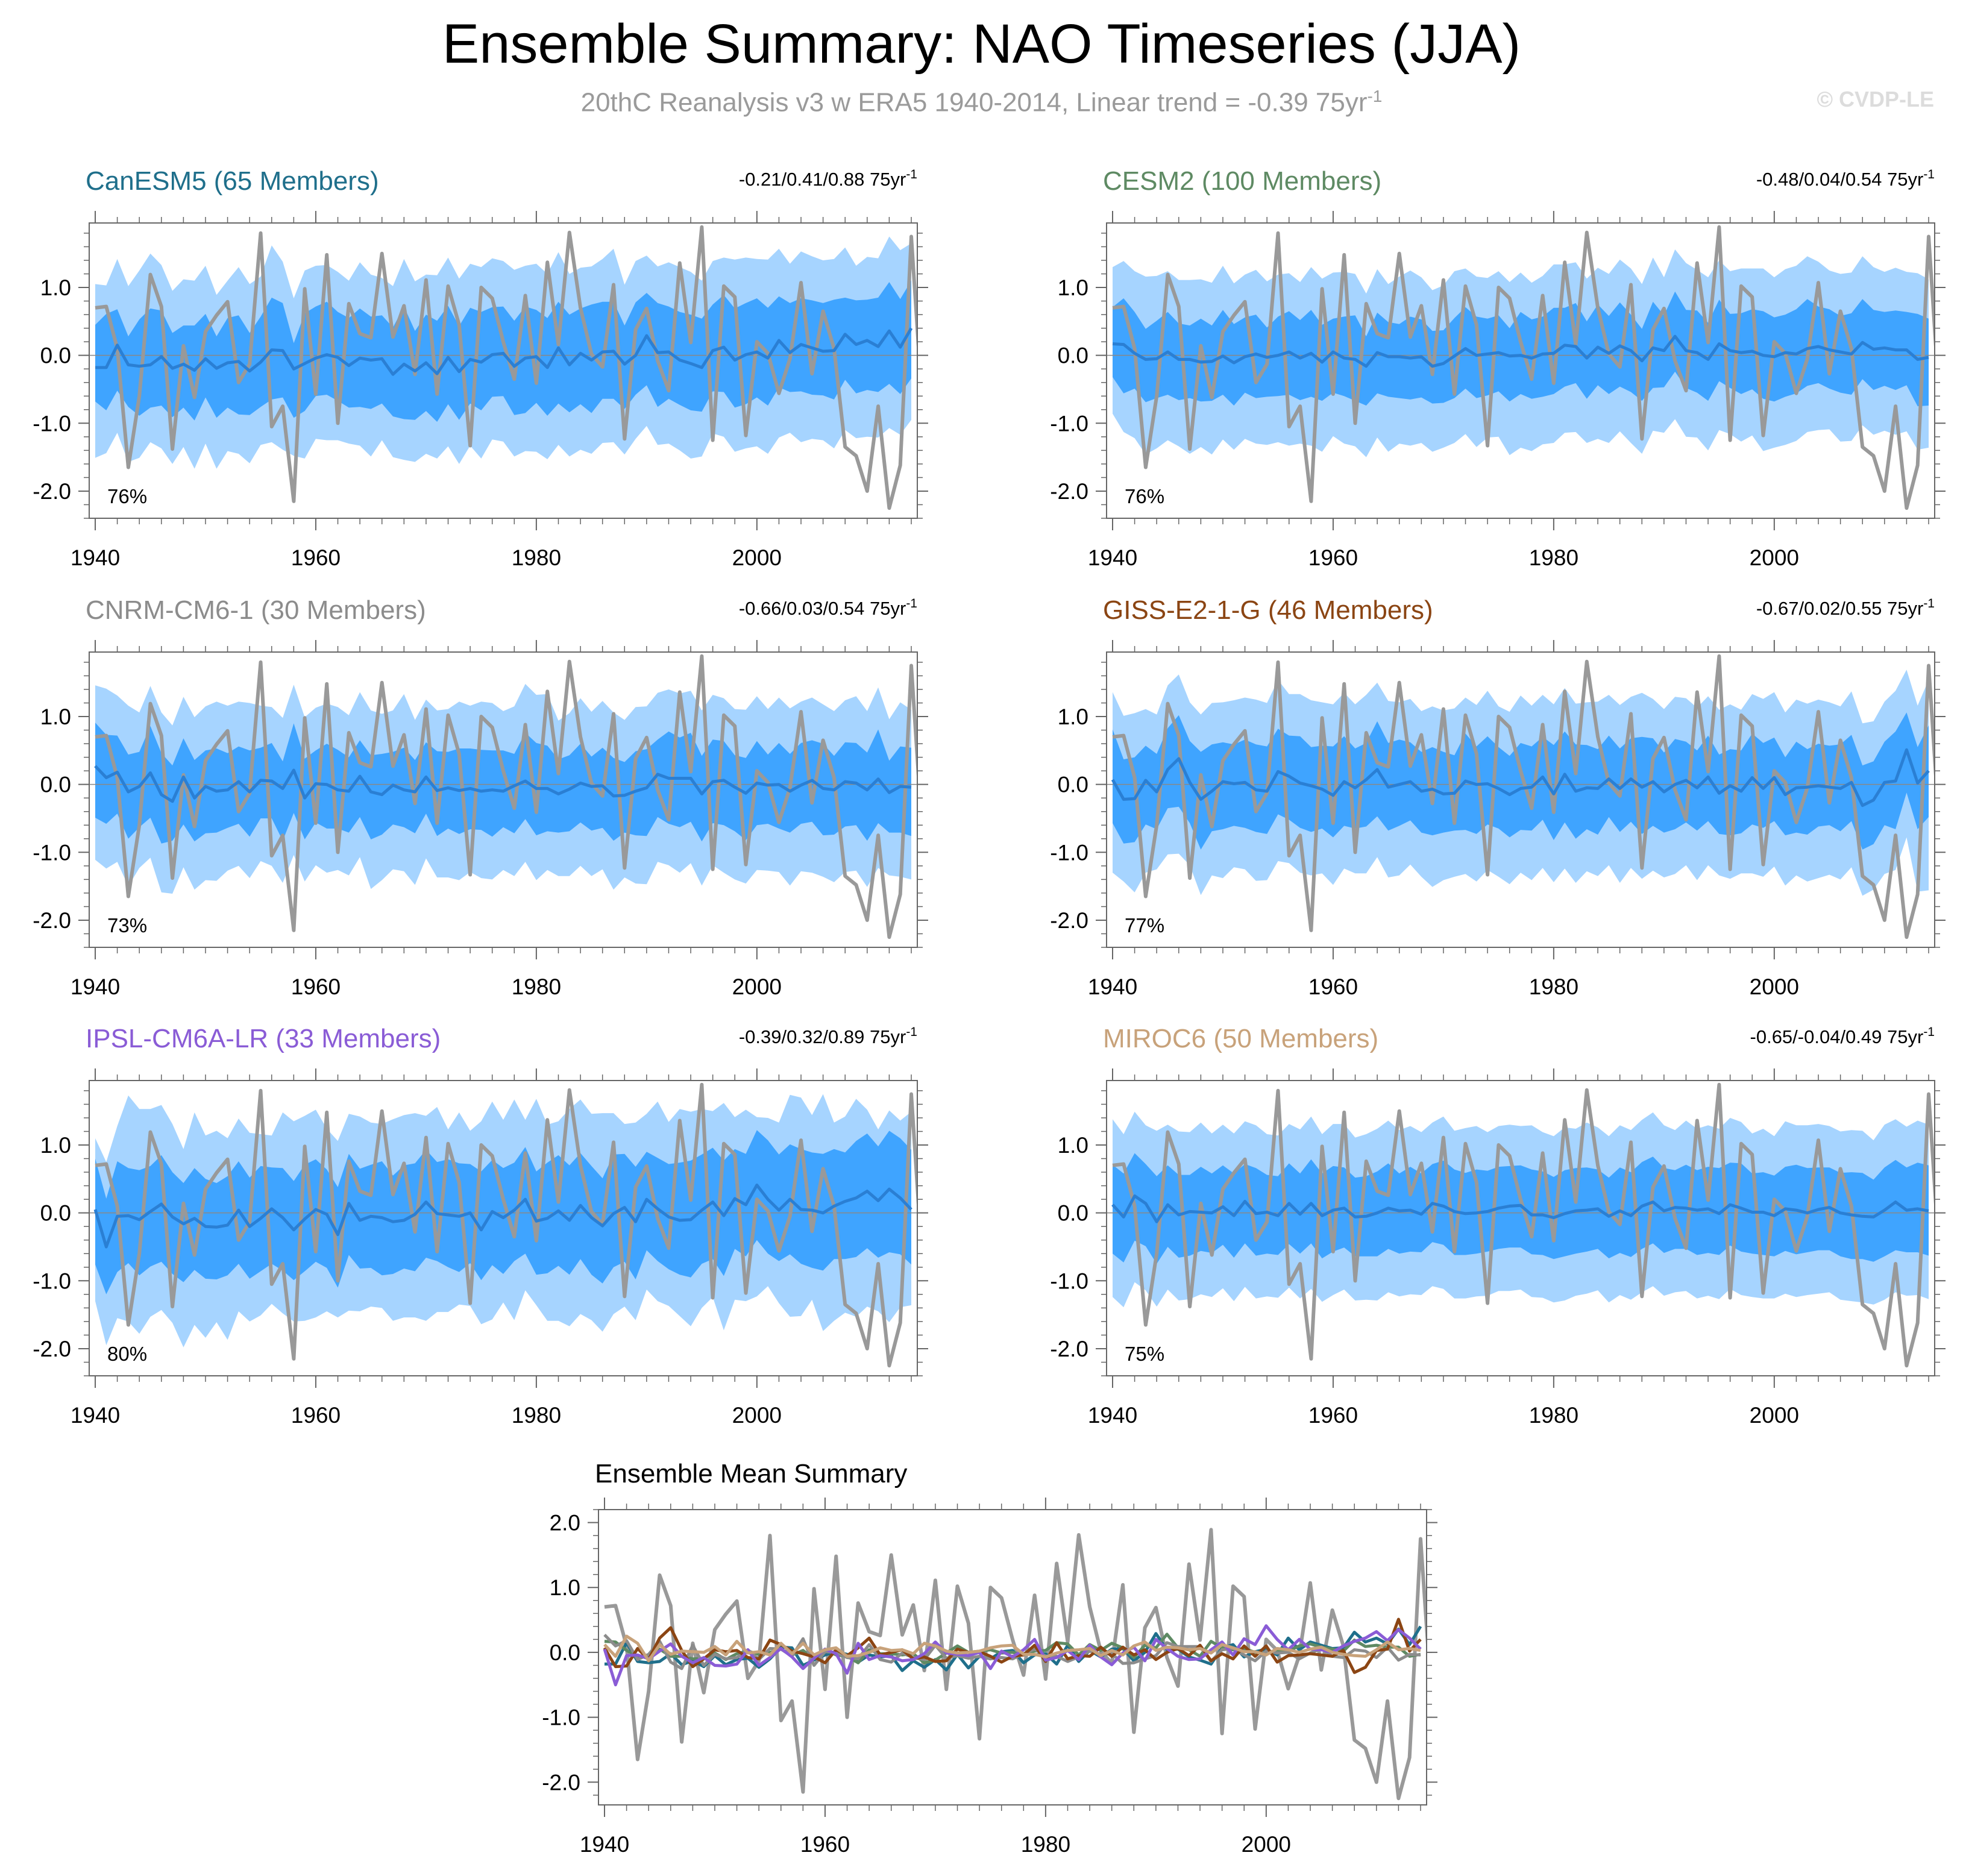 The width and height of the screenshot is (1963, 1876). I want to click on trend-label-text: -0.67/0.02/0.55 75yr, so click(1839, 608).